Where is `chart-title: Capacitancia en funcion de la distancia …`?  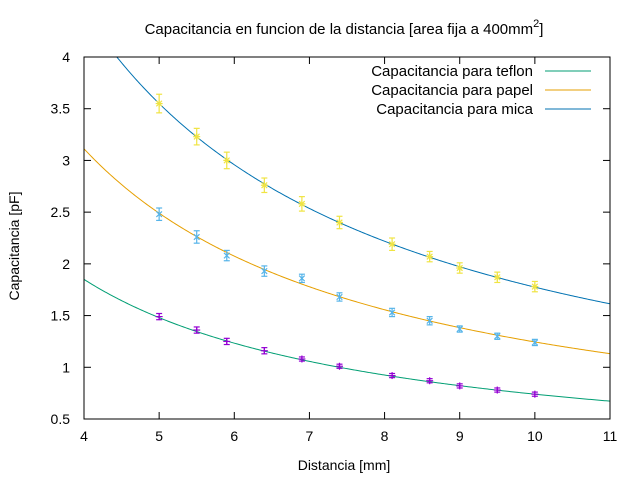 chart-title: Capacitancia en funcion de la distancia … is located at coordinates (344, 28).